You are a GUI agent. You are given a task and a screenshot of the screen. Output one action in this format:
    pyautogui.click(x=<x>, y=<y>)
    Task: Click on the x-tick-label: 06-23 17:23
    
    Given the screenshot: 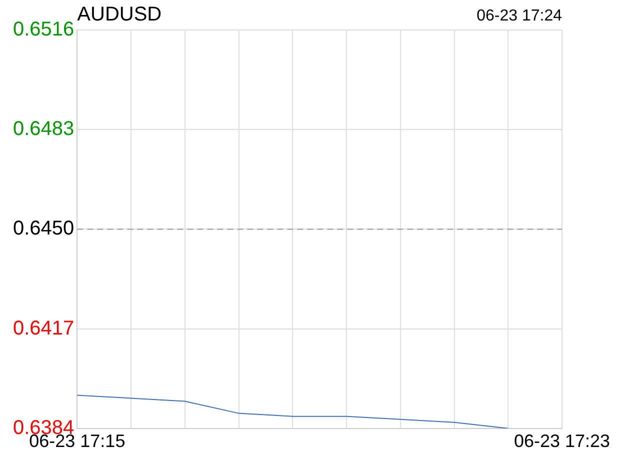 What is the action you would take?
    pyautogui.click(x=562, y=441)
    